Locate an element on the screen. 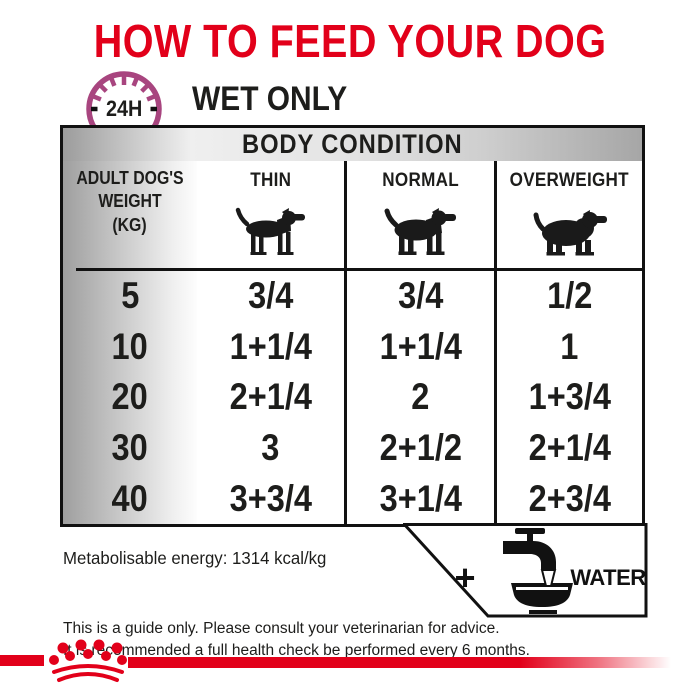  add-water-box: + WATER is located at coordinates (525, 570).